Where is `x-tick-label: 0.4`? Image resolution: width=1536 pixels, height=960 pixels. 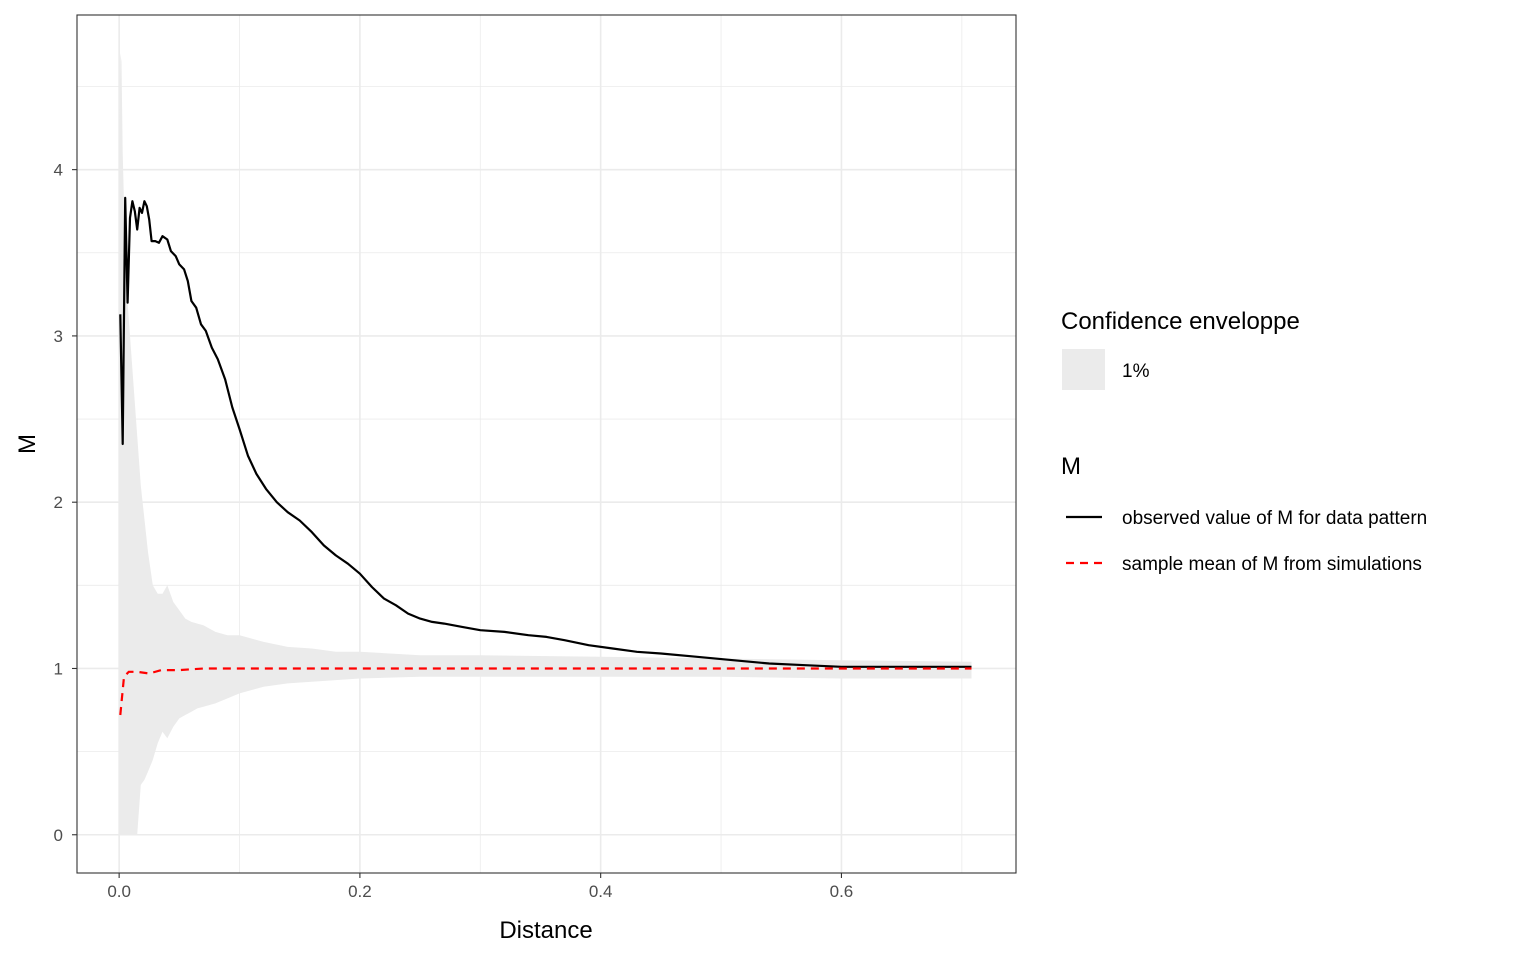 x-tick-label: 0.4 is located at coordinates (601, 891).